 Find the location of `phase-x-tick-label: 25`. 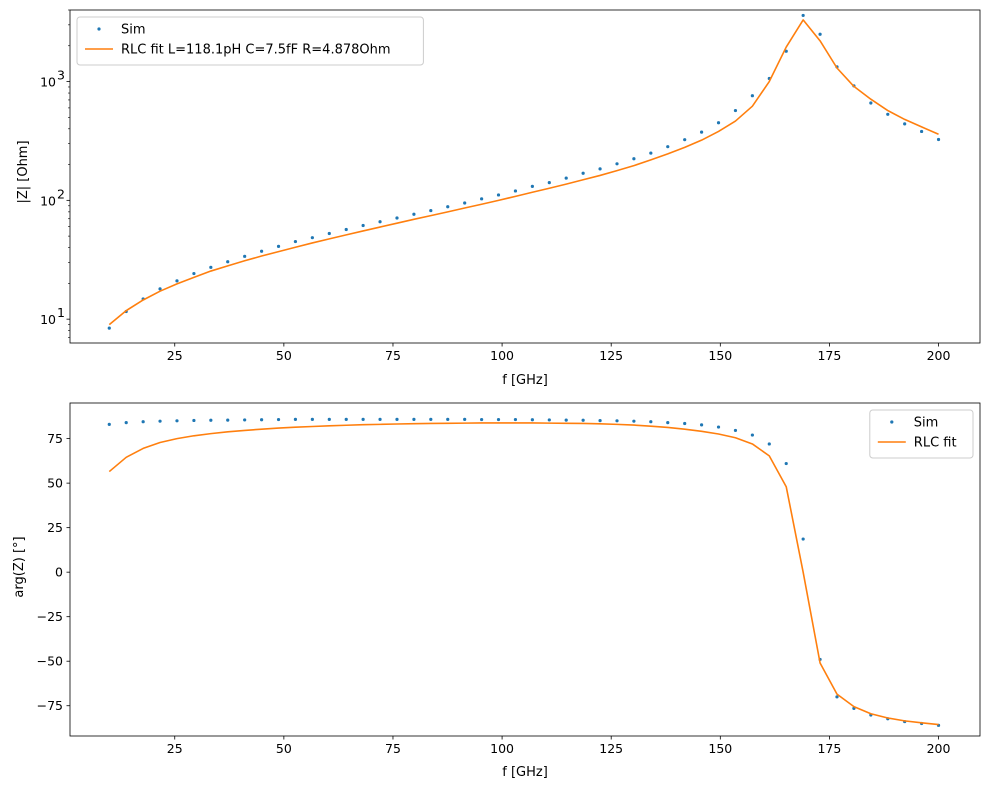

phase-x-tick-label: 25 is located at coordinates (175, 748).